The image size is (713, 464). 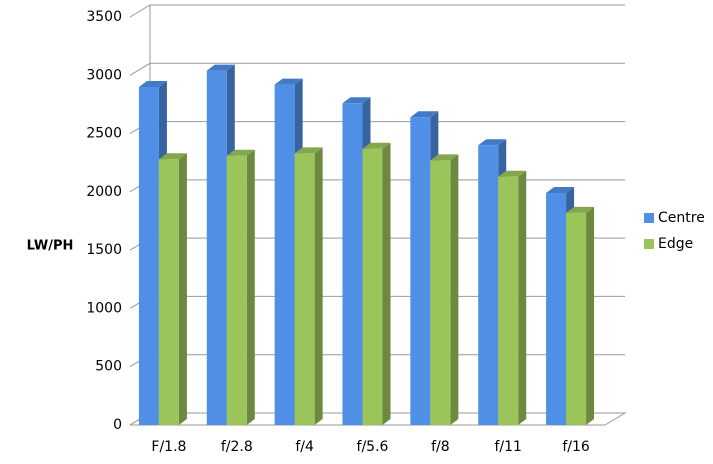 I want to click on x-tick-label: f/16, so click(x=576, y=447).